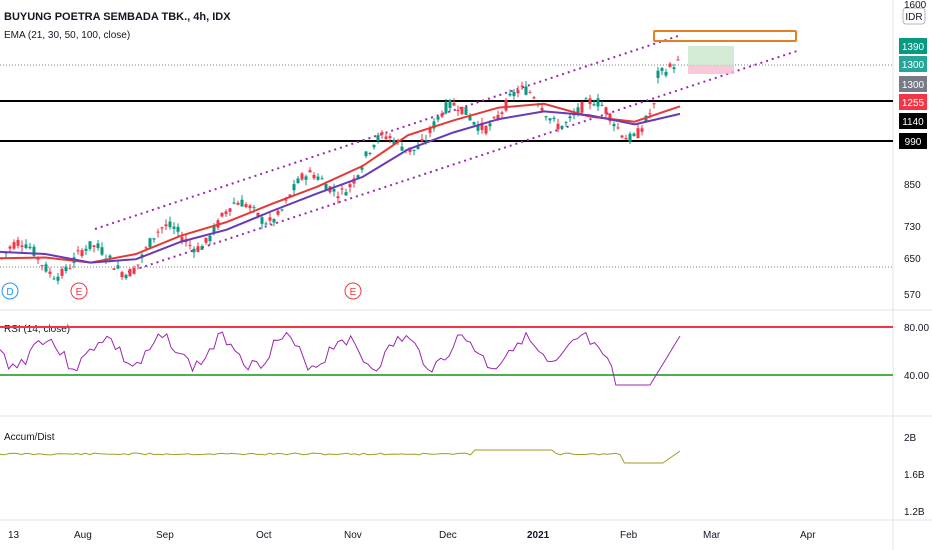  Describe the element at coordinates (725, 36) in the screenshot. I see `target-zone-box` at that location.